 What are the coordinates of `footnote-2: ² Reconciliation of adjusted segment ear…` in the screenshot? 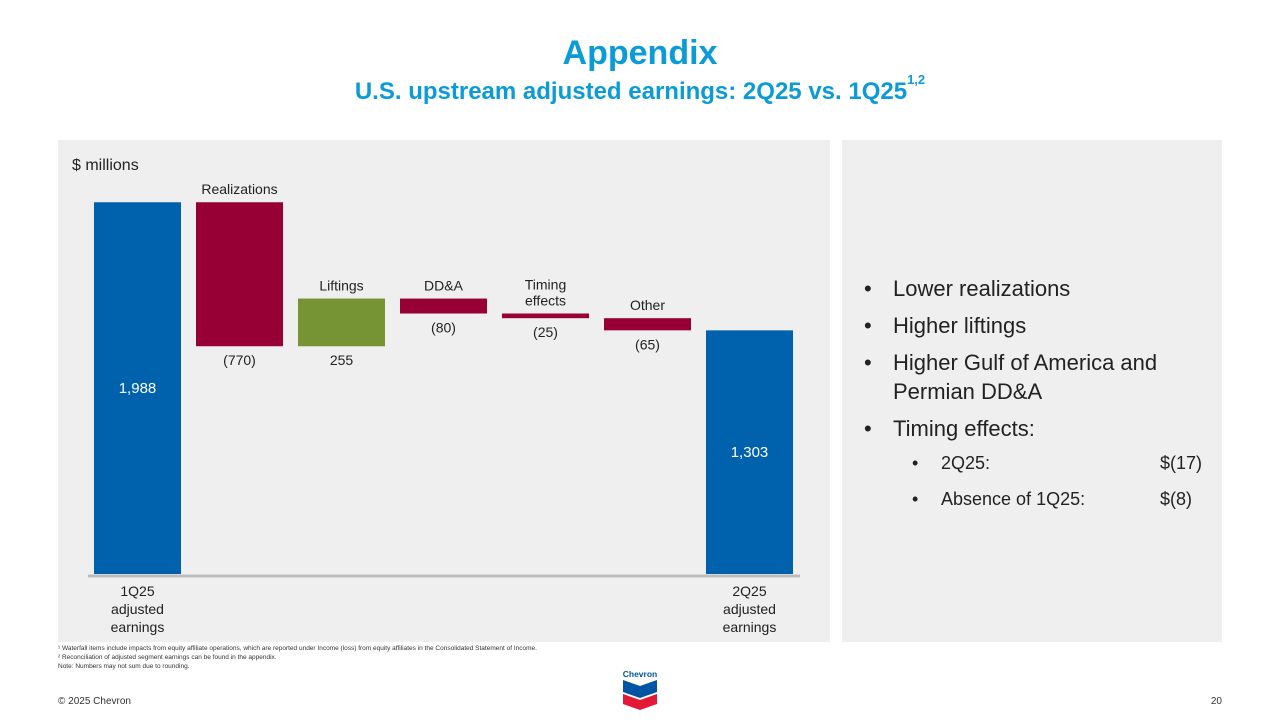 It's located at (167, 657).